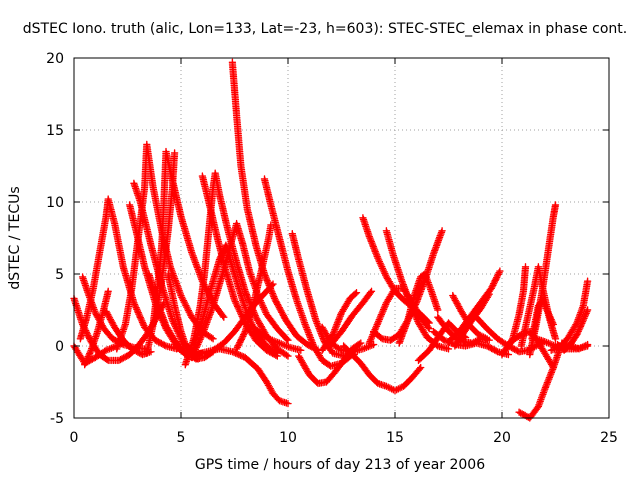 Image resolution: width=640 pixels, height=480 pixels. I want to click on x-tick-label: 15, so click(395, 438).